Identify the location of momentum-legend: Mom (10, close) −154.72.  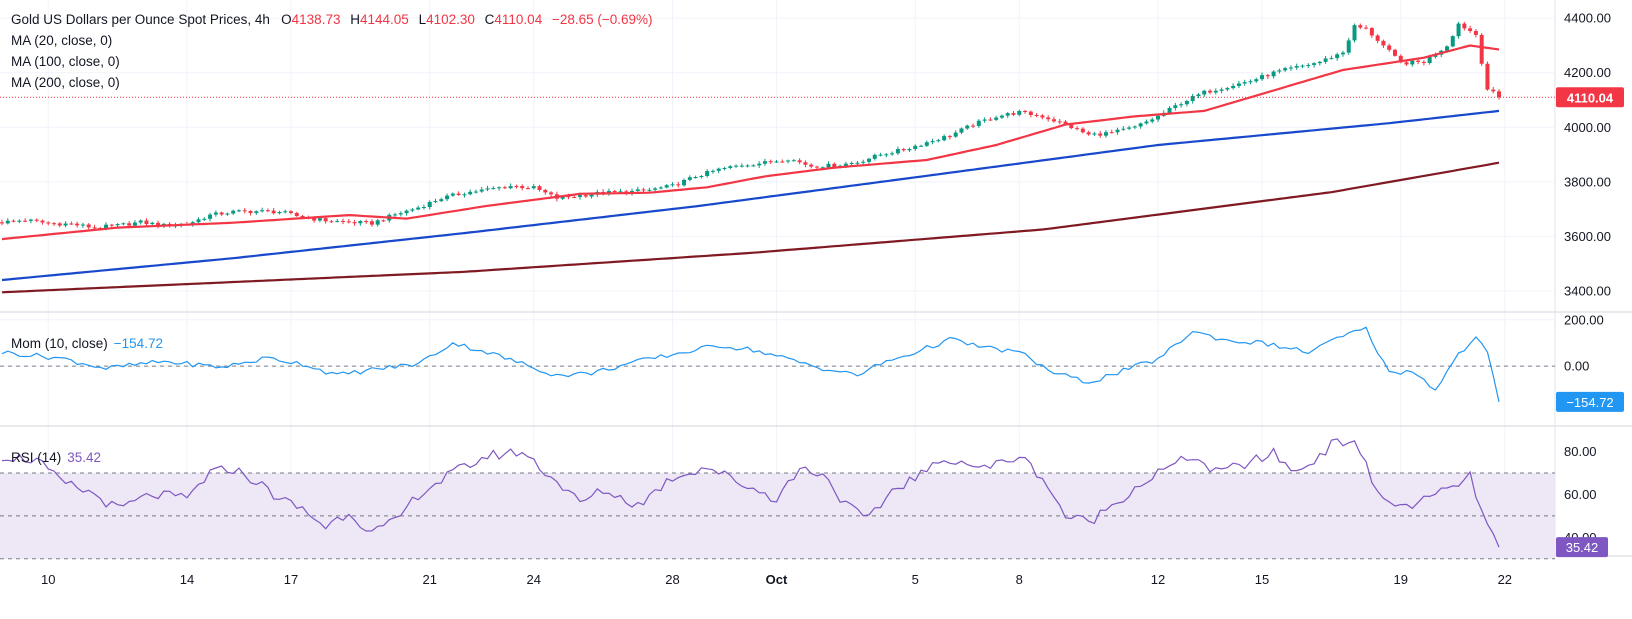
(87, 344).